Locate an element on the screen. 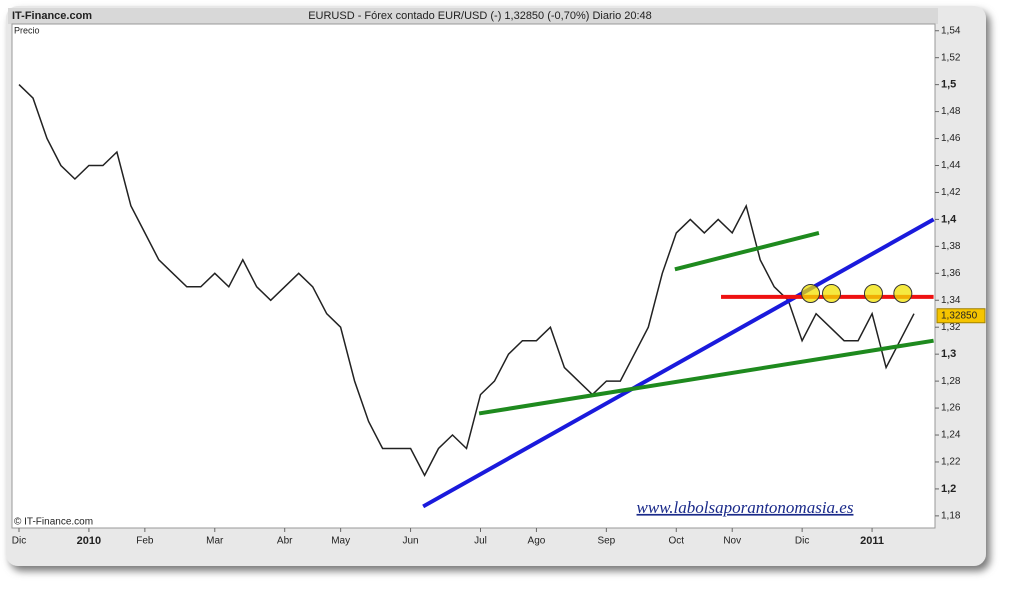 The height and width of the screenshot is (595, 1010). y-tick-label: 1,44 is located at coordinates (951, 165).